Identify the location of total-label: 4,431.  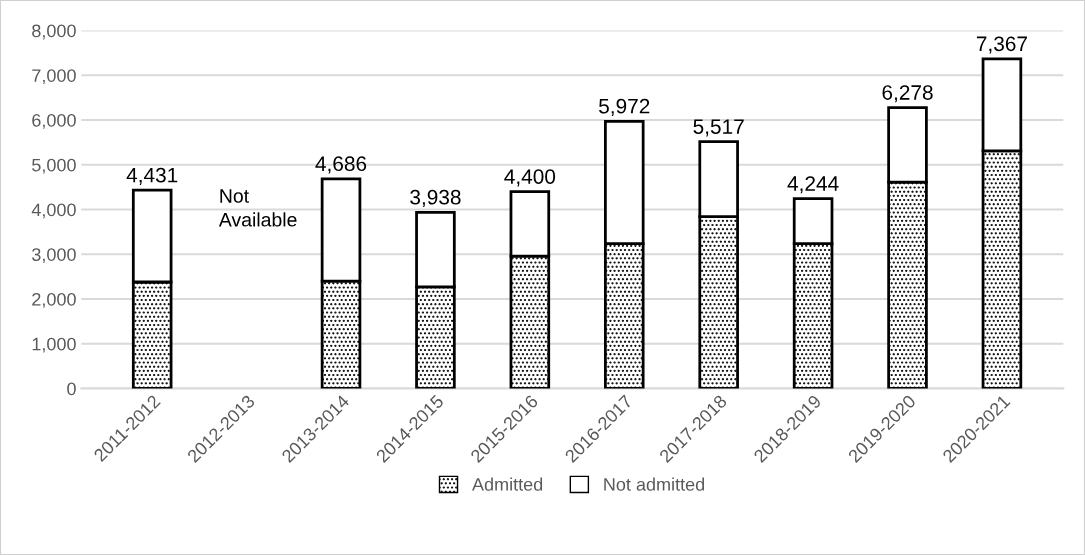
(152, 176).